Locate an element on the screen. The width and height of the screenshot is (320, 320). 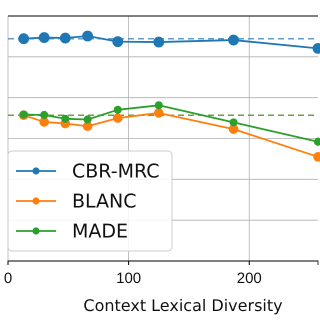
x-tick-label: 0 is located at coordinates (8, 278).